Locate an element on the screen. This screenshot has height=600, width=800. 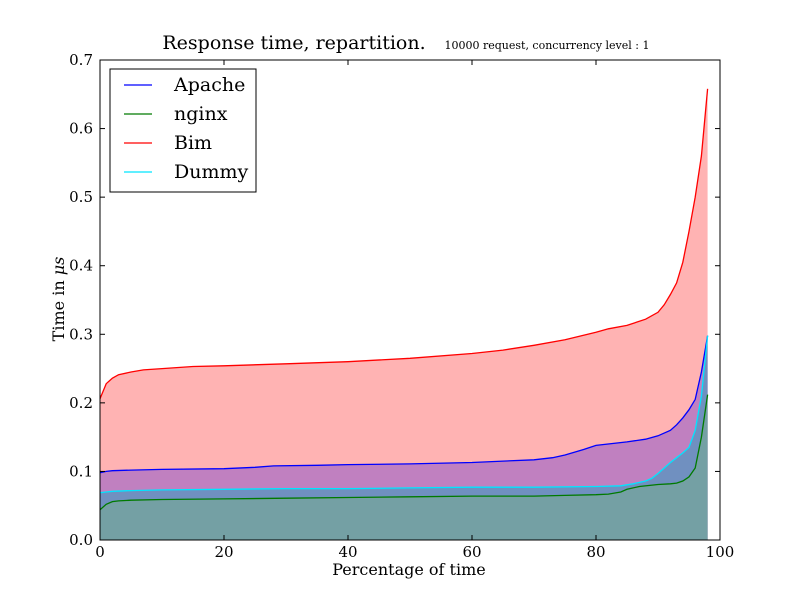
x-axis-label: Percentage of time is located at coordinates (409, 569).